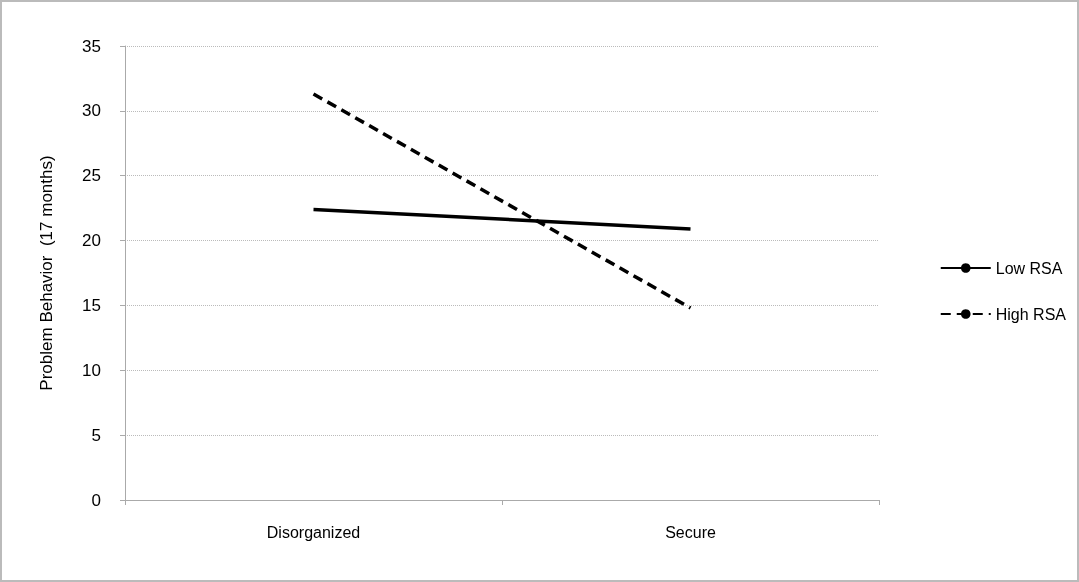 The width and height of the screenshot is (1079, 582). Describe the element at coordinates (96, 435) in the screenshot. I see `y-tick-label: 5` at that location.